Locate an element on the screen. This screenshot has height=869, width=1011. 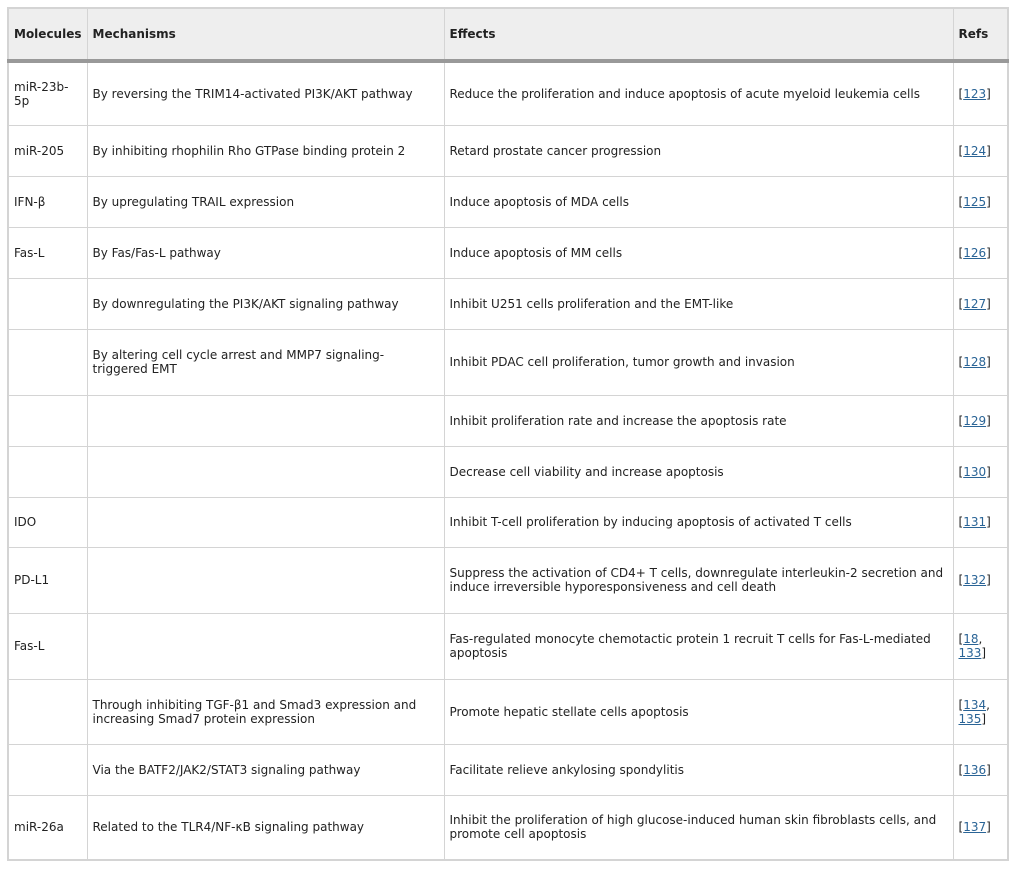
refs-cell: [132] is located at coordinates (980, 580).